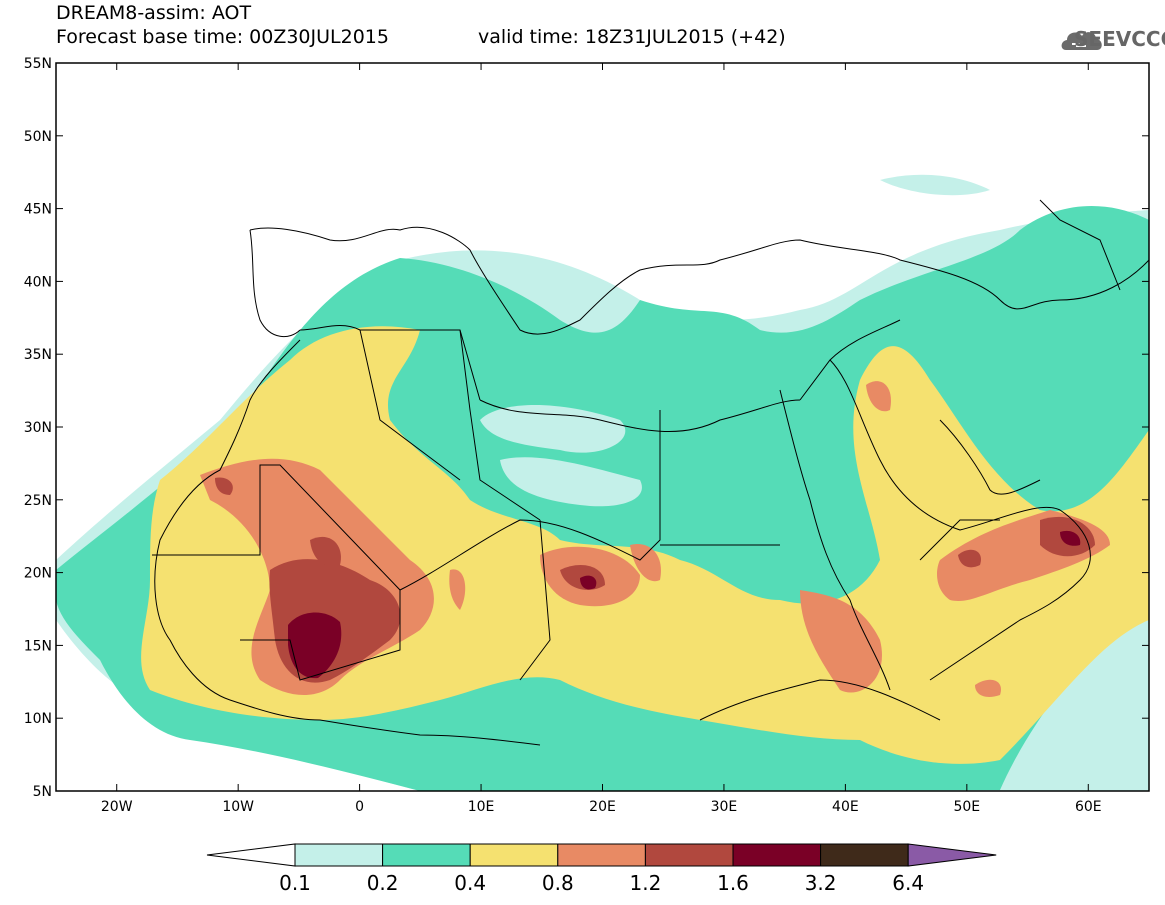 The width and height of the screenshot is (1165, 905). Describe the element at coordinates (733, 883) in the screenshot. I see `colorbar-label: 1.6` at that location.